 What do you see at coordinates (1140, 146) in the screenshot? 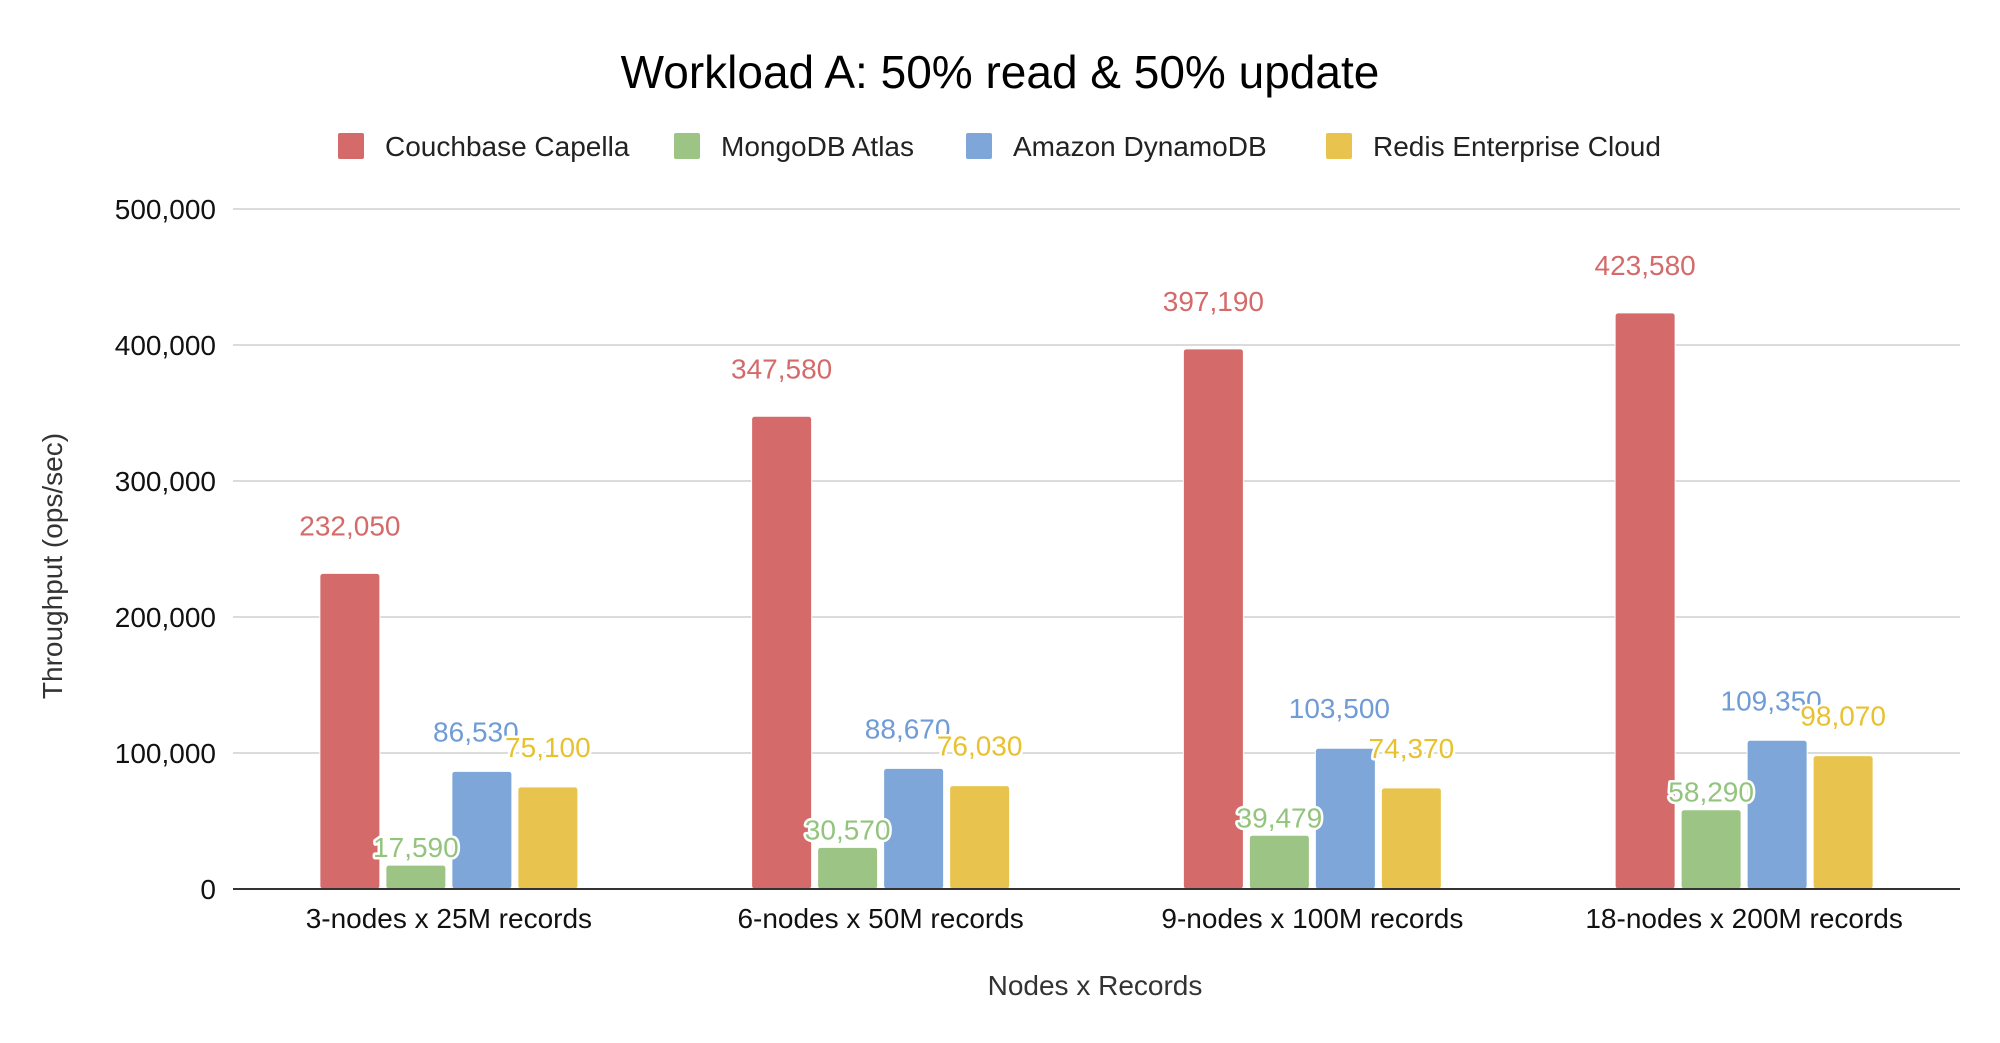
I see `legend-label: Amazon DynamoDB` at bounding box center [1140, 146].